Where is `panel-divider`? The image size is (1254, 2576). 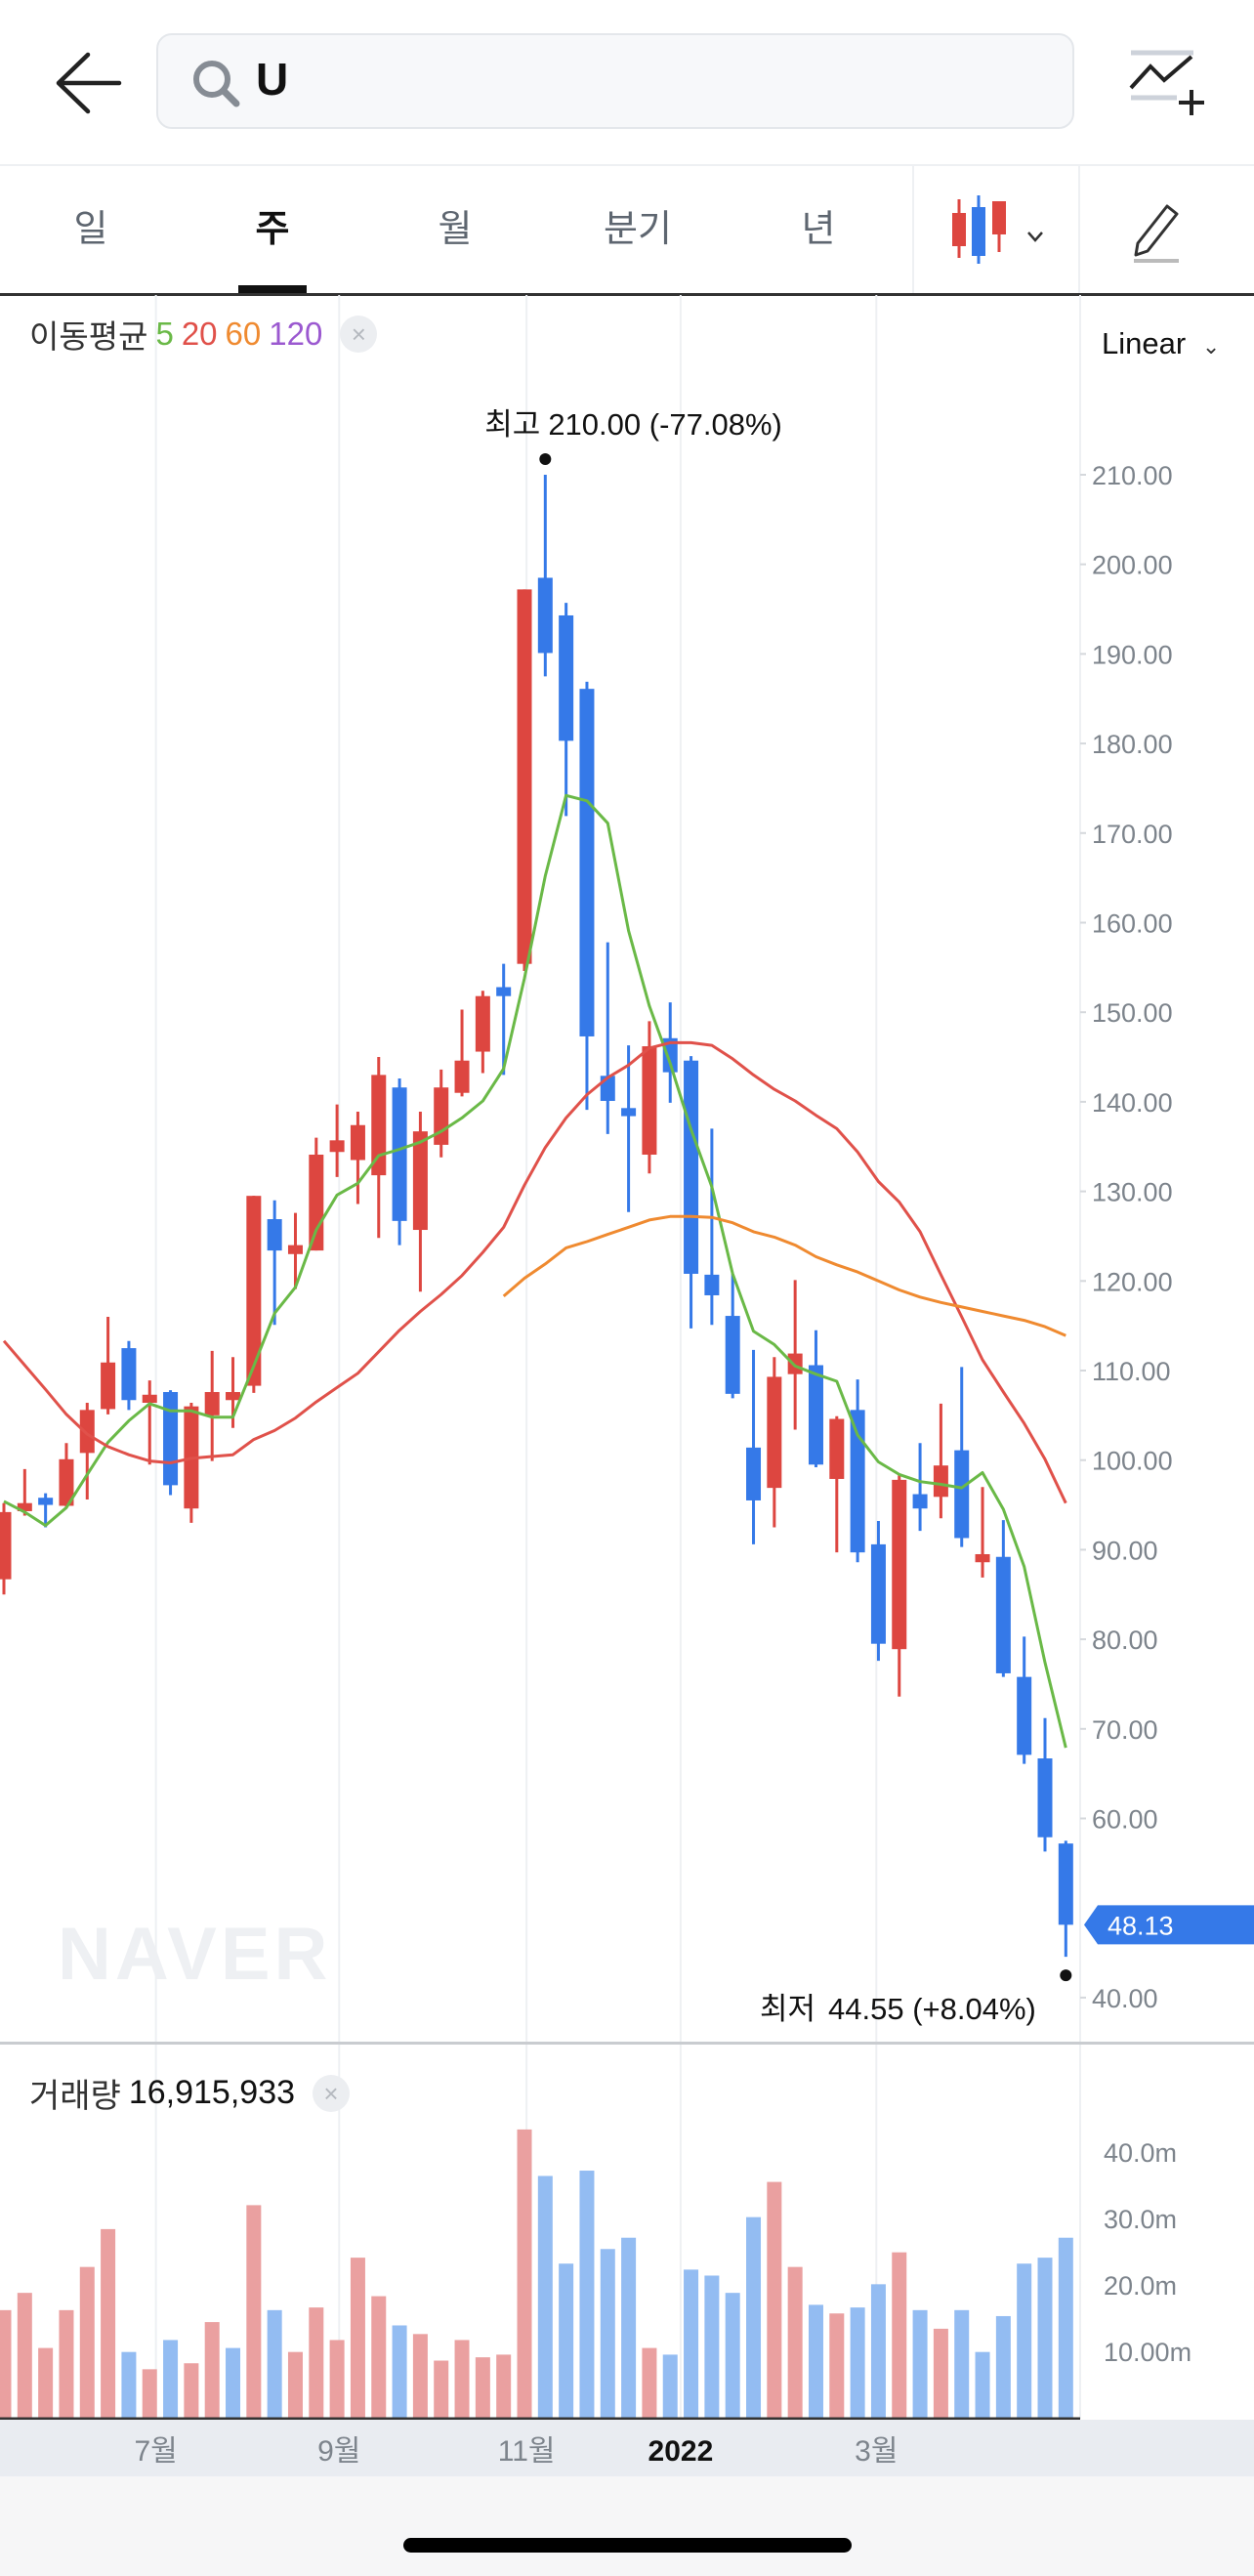
panel-divider is located at coordinates (627, 2043).